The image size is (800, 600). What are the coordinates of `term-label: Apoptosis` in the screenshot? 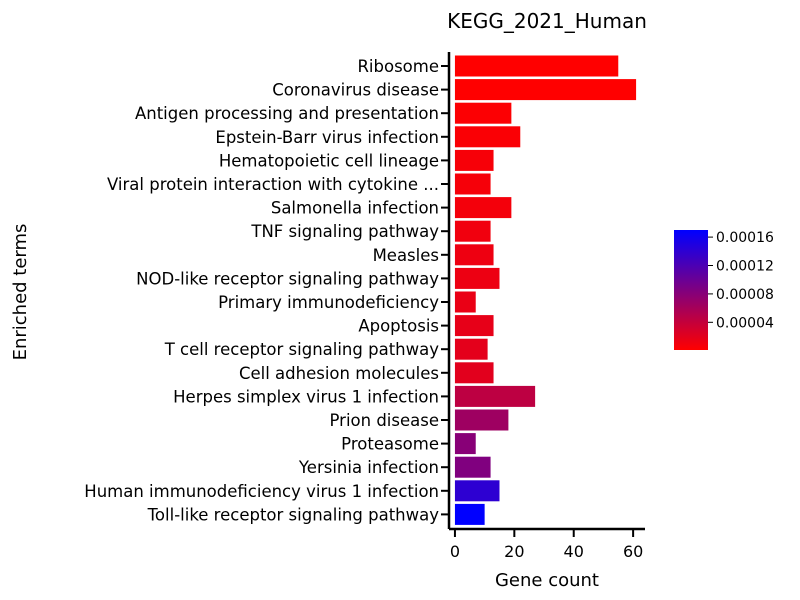 It's located at (398, 326).